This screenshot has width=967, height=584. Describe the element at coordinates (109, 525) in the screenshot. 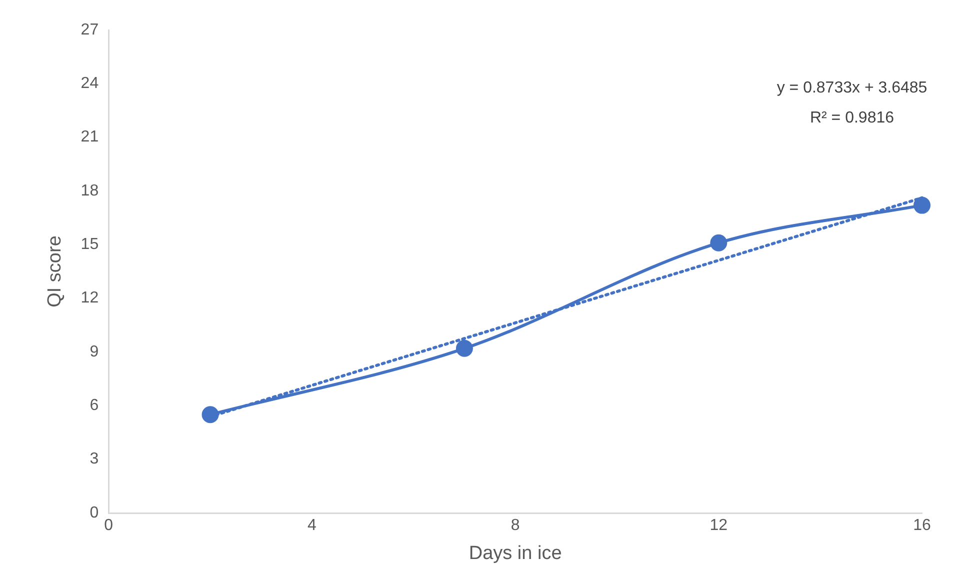

I see `x-tick-label: 0` at that location.